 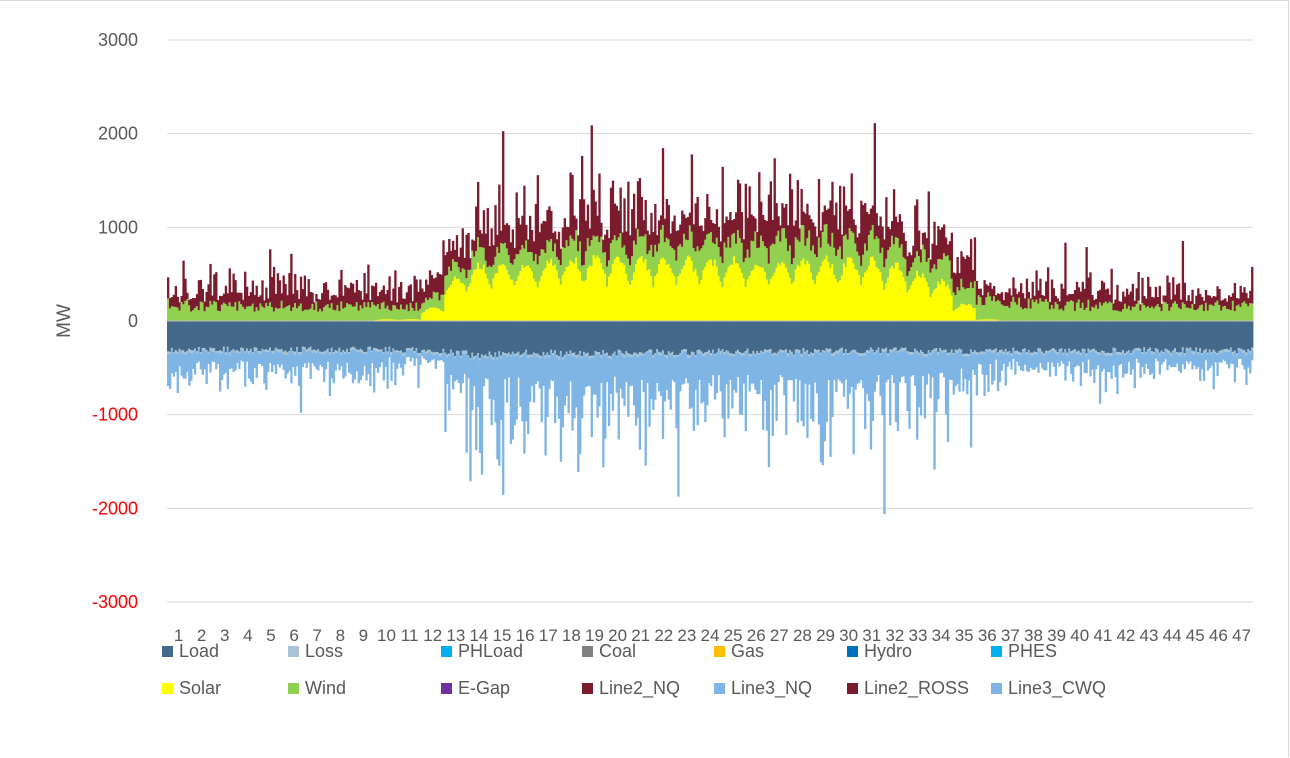 What do you see at coordinates (1195, 635) in the screenshot?
I see `x-tick-label: 45` at bounding box center [1195, 635].